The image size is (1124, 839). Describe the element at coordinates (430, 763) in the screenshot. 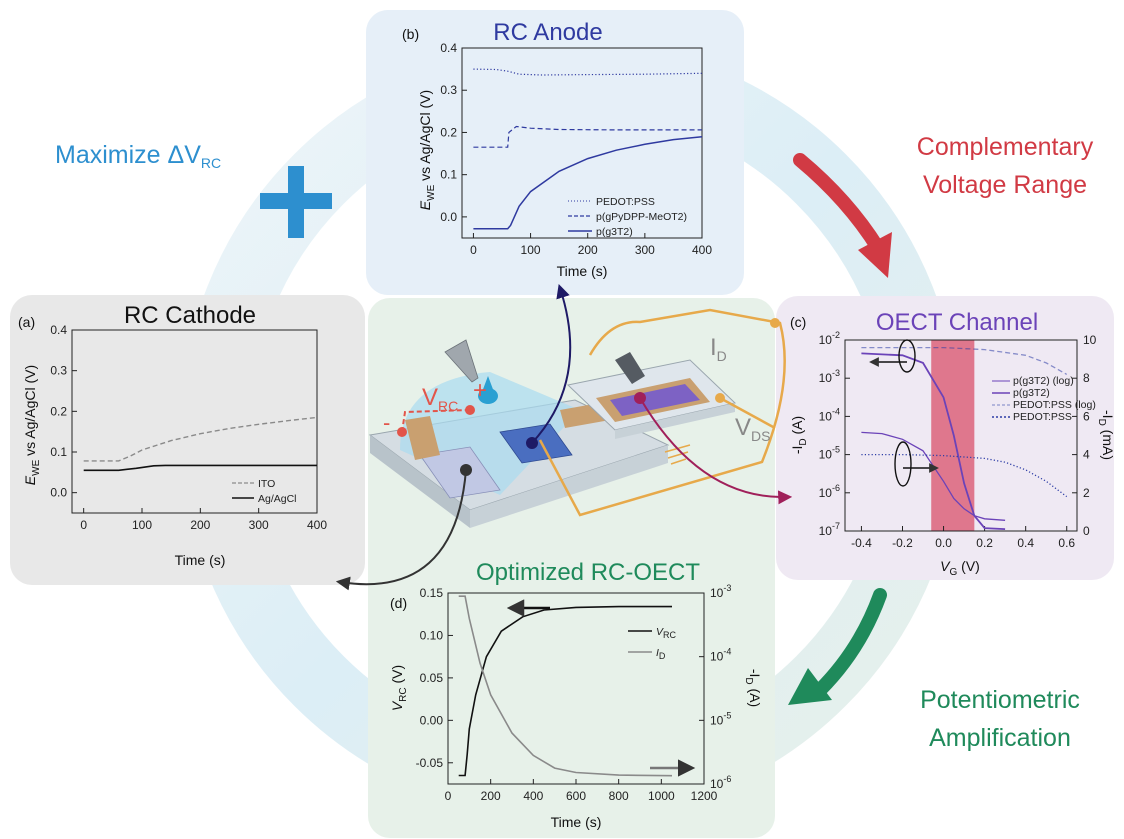

I see `optimized-left-ytick-label: -0.05` at that location.